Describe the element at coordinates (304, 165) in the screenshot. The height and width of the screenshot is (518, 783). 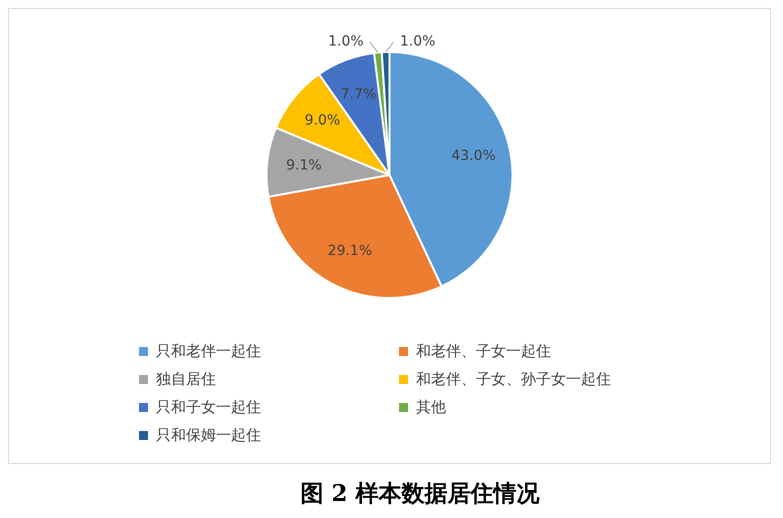
I see `data-label: 9.1%` at that location.